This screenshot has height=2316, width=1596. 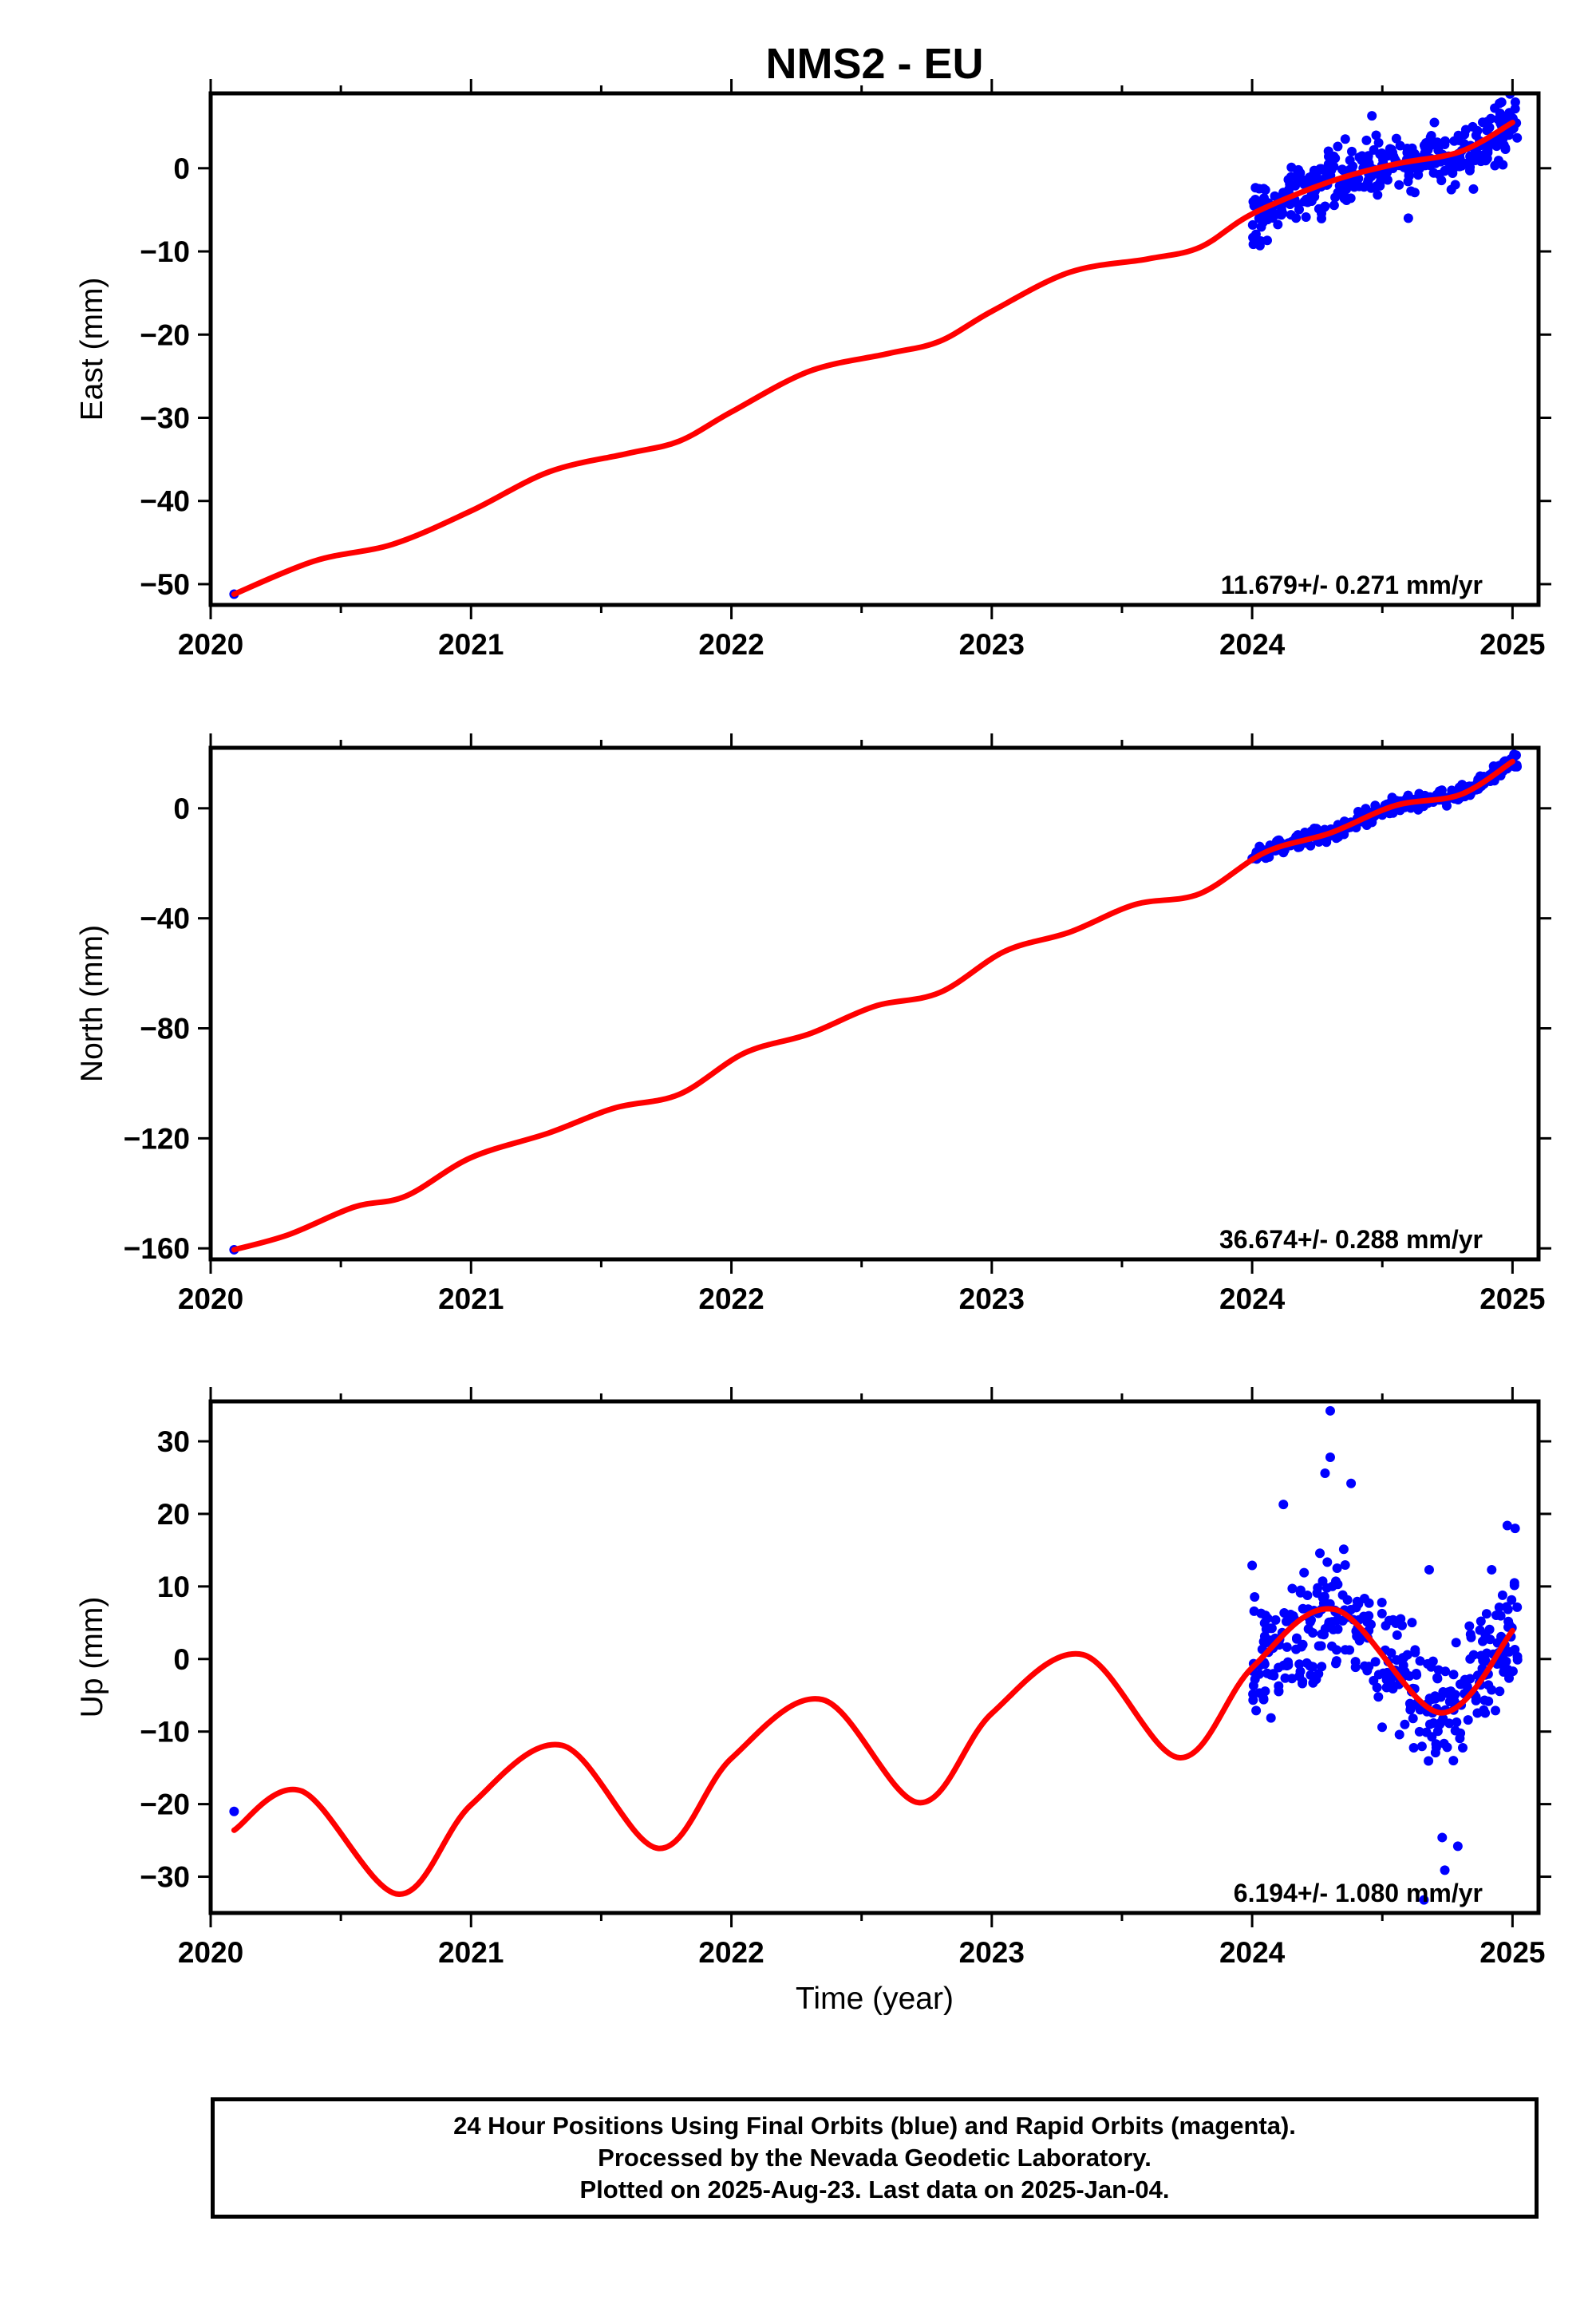 I want to click on x-tick-label: 2023, so click(x=992, y=1952).